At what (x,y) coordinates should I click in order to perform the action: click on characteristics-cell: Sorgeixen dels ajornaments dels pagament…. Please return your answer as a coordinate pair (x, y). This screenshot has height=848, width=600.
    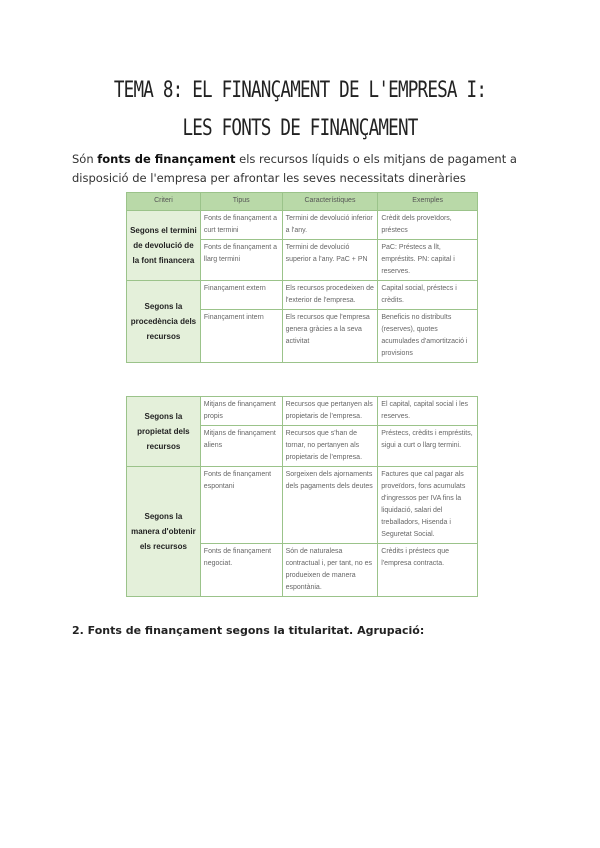
    Looking at the image, I should click on (330, 505).